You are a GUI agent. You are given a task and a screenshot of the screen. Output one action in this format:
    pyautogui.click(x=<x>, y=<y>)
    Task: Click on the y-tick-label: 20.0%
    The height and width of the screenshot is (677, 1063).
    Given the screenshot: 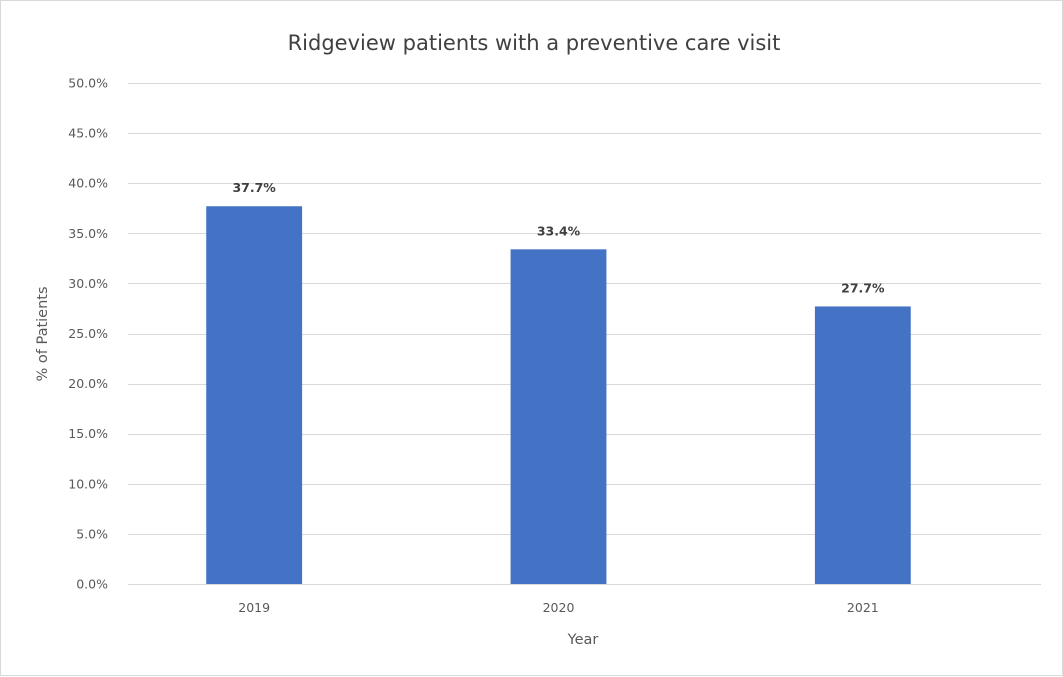 What is the action you would take?
    pyautogui.click(x=88, y=383)
    